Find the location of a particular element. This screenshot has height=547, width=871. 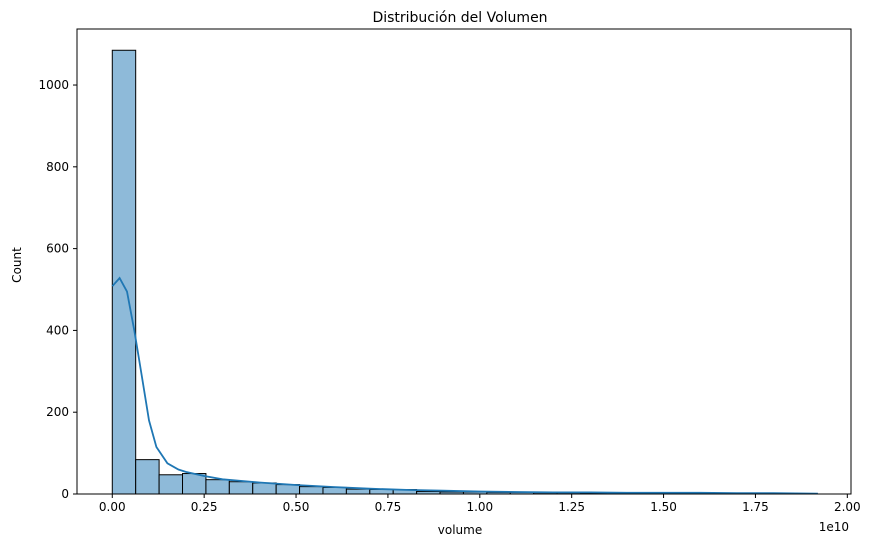

y-axis: 0 200 400 600 800 1000 is located at coordinates (57, 289).